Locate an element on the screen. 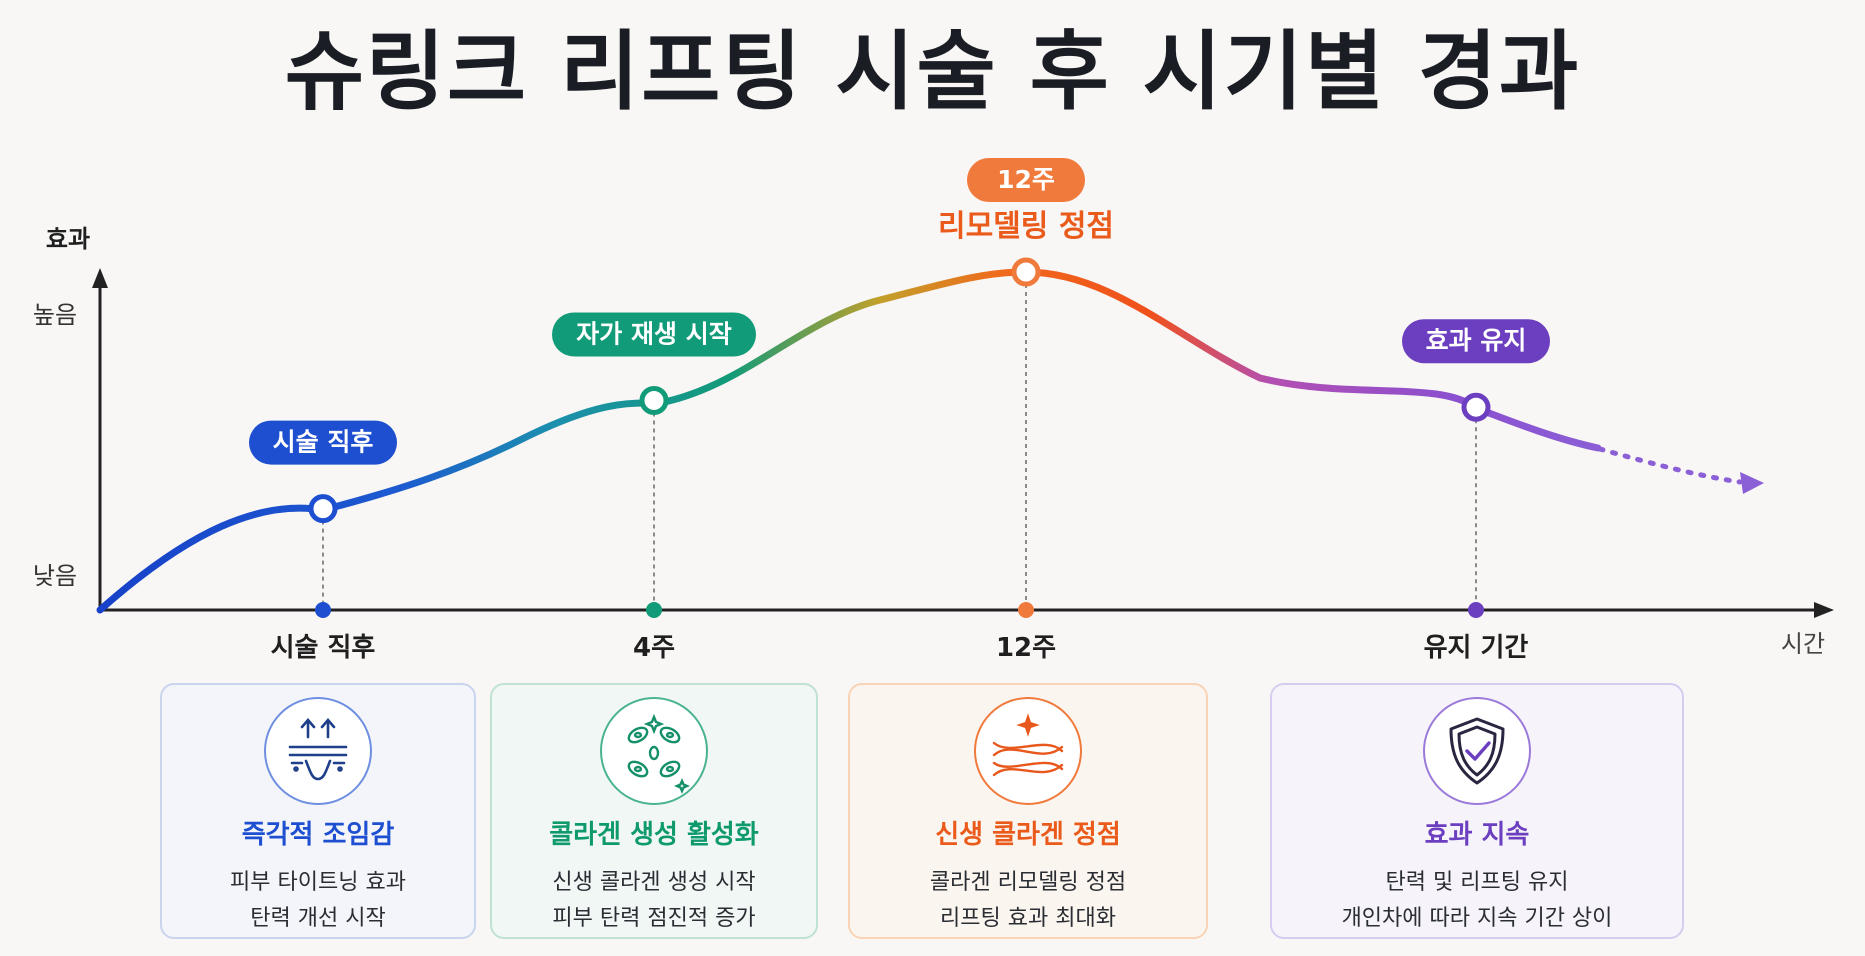  x-tick-label: 시술 직후 is located at coordinates (323, 648).